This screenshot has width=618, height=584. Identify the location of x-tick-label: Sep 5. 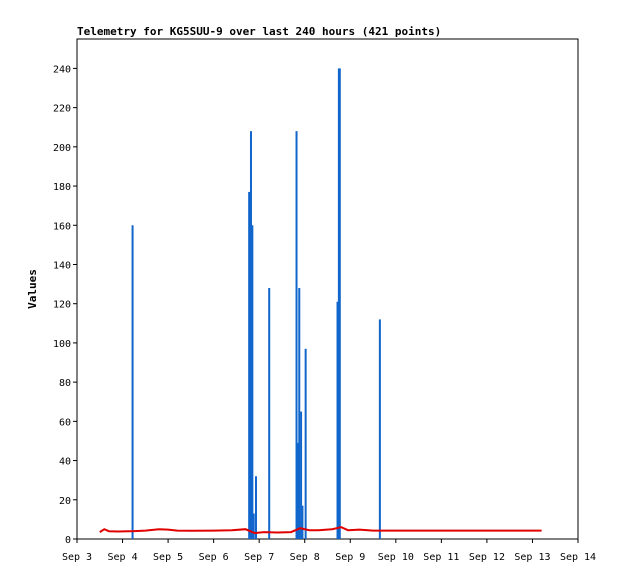
(168, 557).